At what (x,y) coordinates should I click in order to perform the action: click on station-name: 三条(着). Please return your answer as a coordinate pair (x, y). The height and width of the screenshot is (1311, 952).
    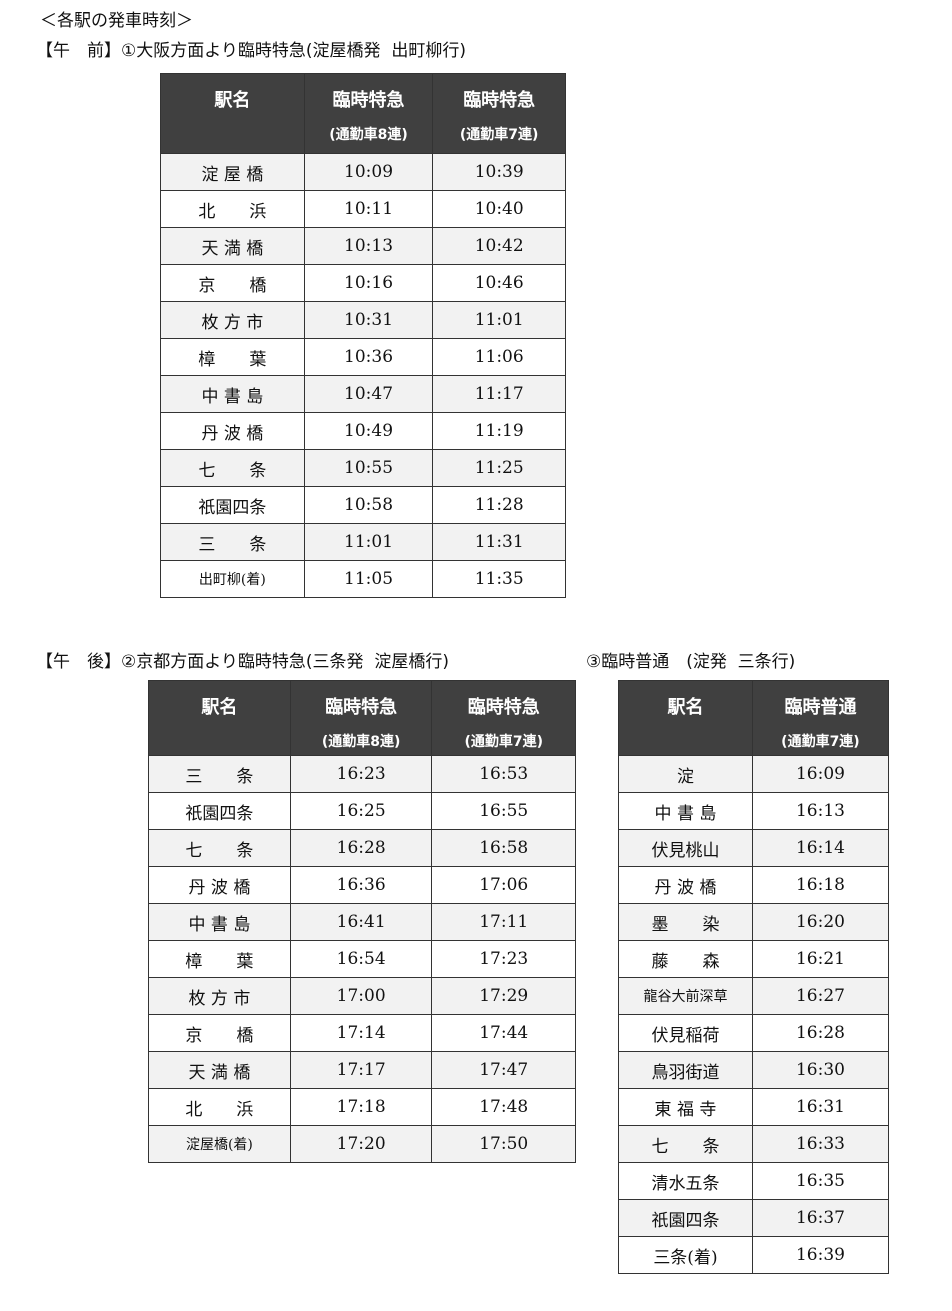
    Looking at the image, I should click on (685, 1255).